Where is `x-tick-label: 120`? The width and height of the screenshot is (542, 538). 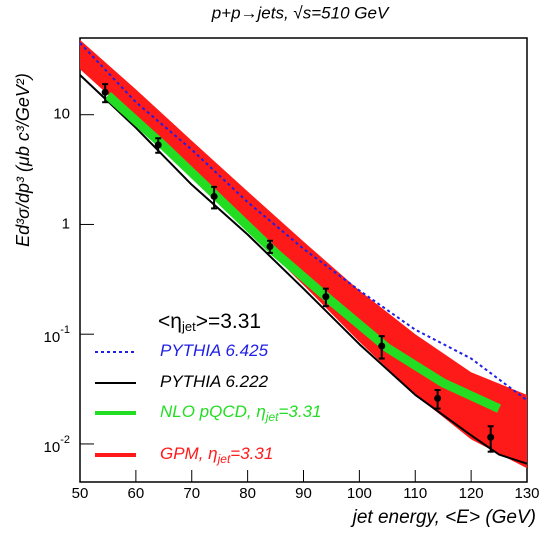
x-tick-label: 120 is located at coordinates (471, 493).